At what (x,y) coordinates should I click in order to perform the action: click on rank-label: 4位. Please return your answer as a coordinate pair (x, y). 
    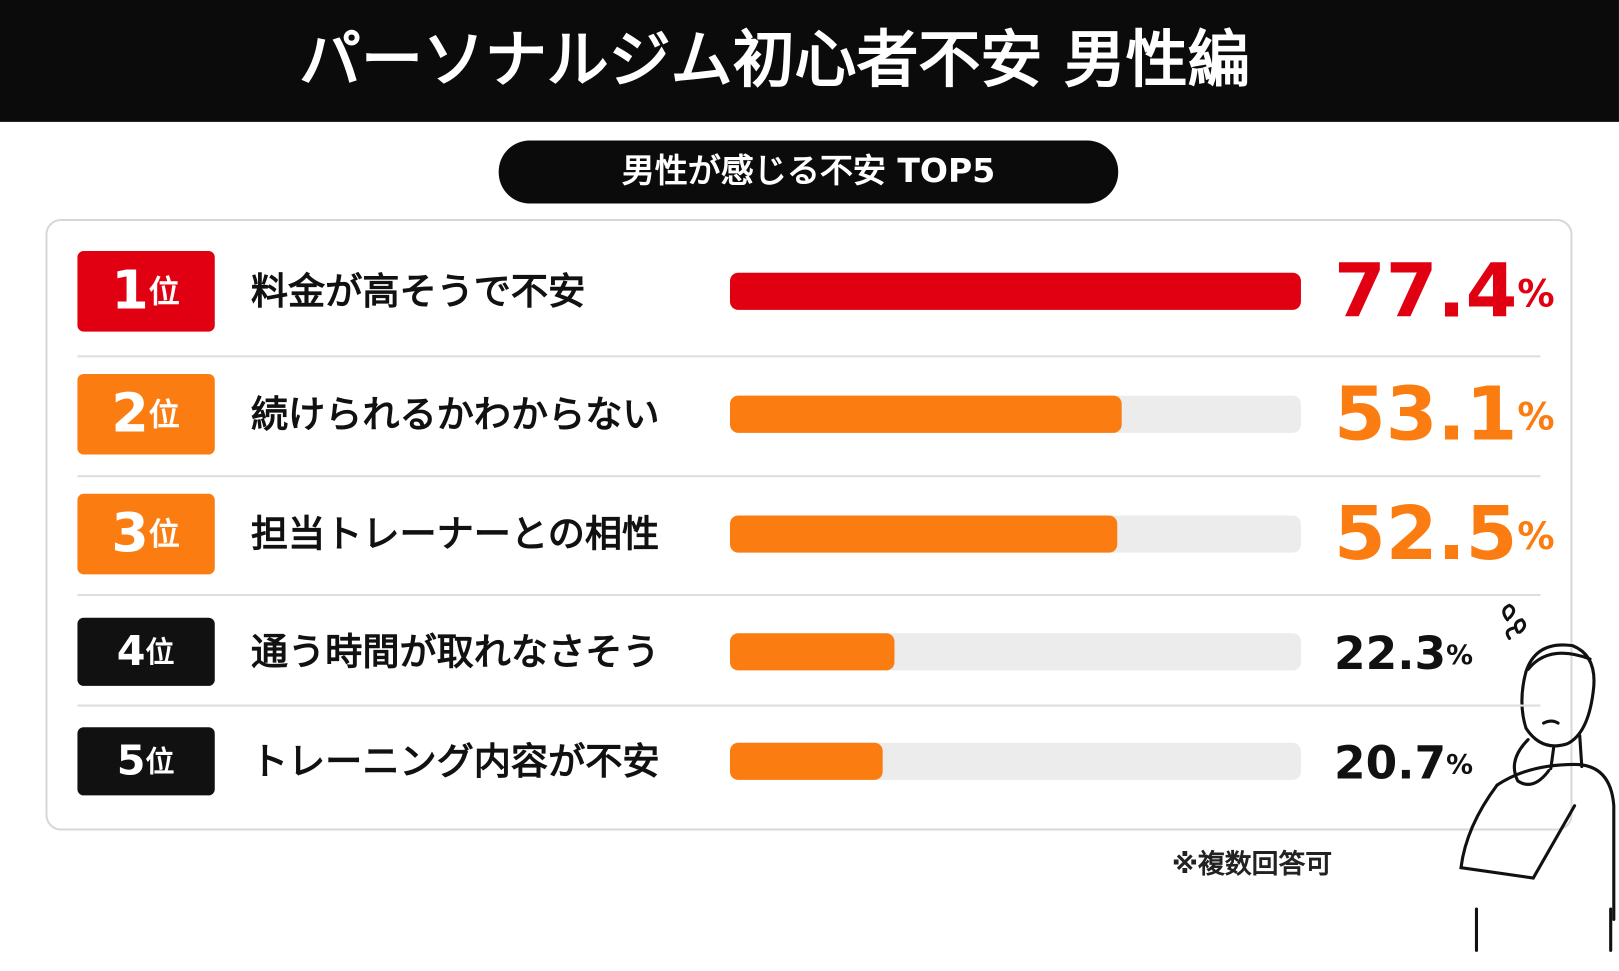
    Looking at the image, I should click on (146, 651).